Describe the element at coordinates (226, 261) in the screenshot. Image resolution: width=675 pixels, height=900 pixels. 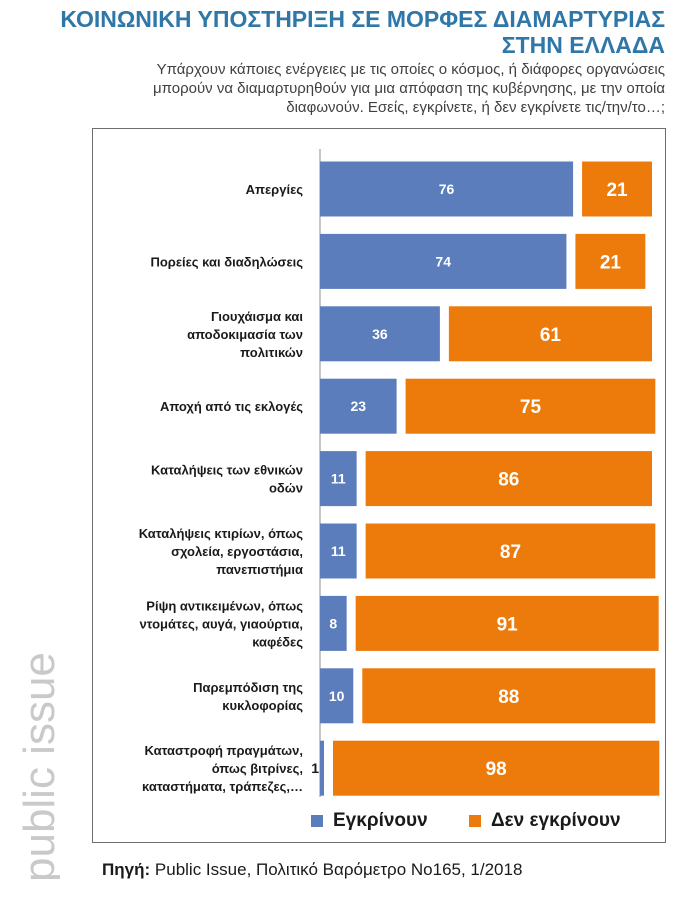
I see `category-label: Πορείες και διαδηλώσεις` at that location.